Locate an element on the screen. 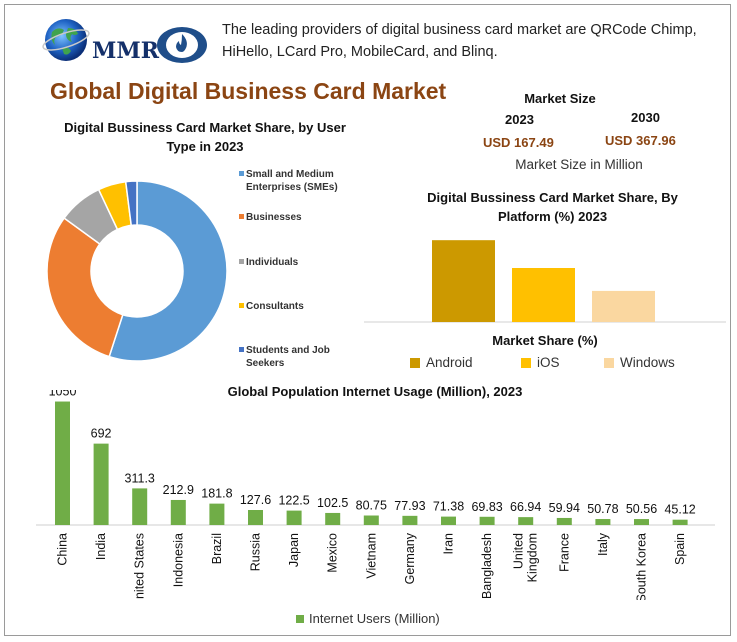 This screenshot has height=642, width=737. internet-category-label: South Korea is located at coordinates (642, 566).